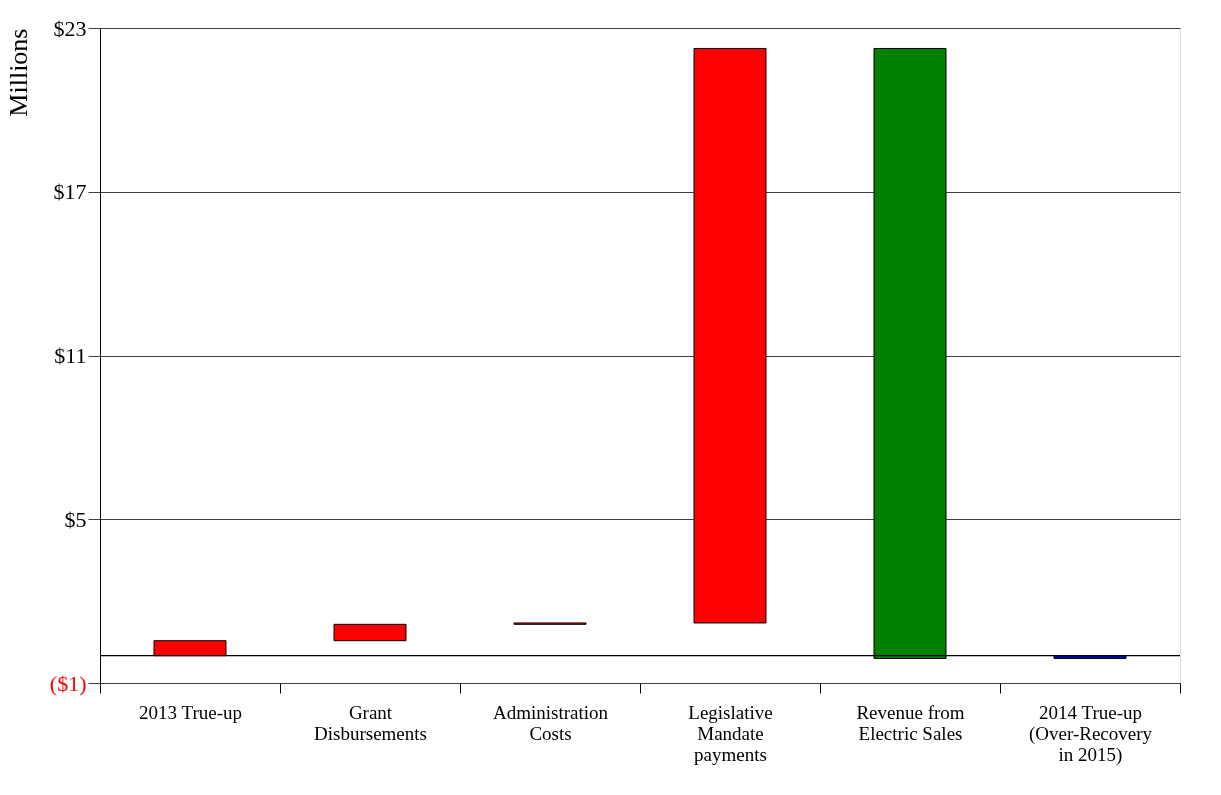  I want to click on x-tick-label: Revenue from Electric Sales, so click(910, 722).